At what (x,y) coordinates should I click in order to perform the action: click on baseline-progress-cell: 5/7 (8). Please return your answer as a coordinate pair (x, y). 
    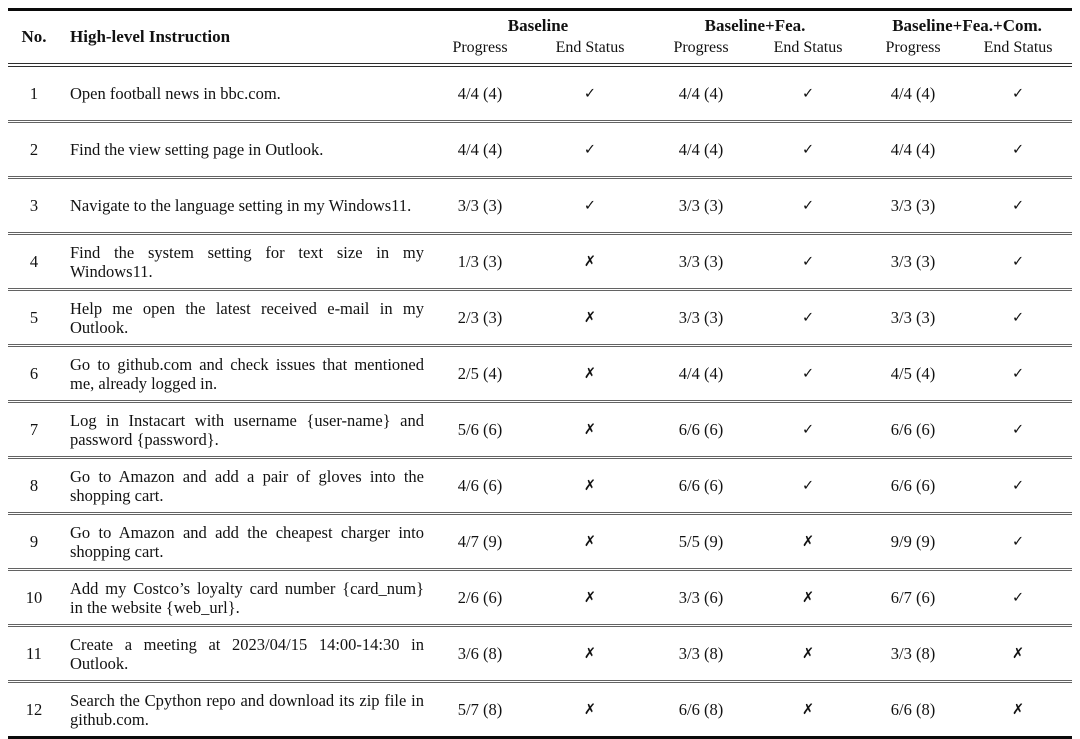
    Looking at the image, I should click on (480, 709).